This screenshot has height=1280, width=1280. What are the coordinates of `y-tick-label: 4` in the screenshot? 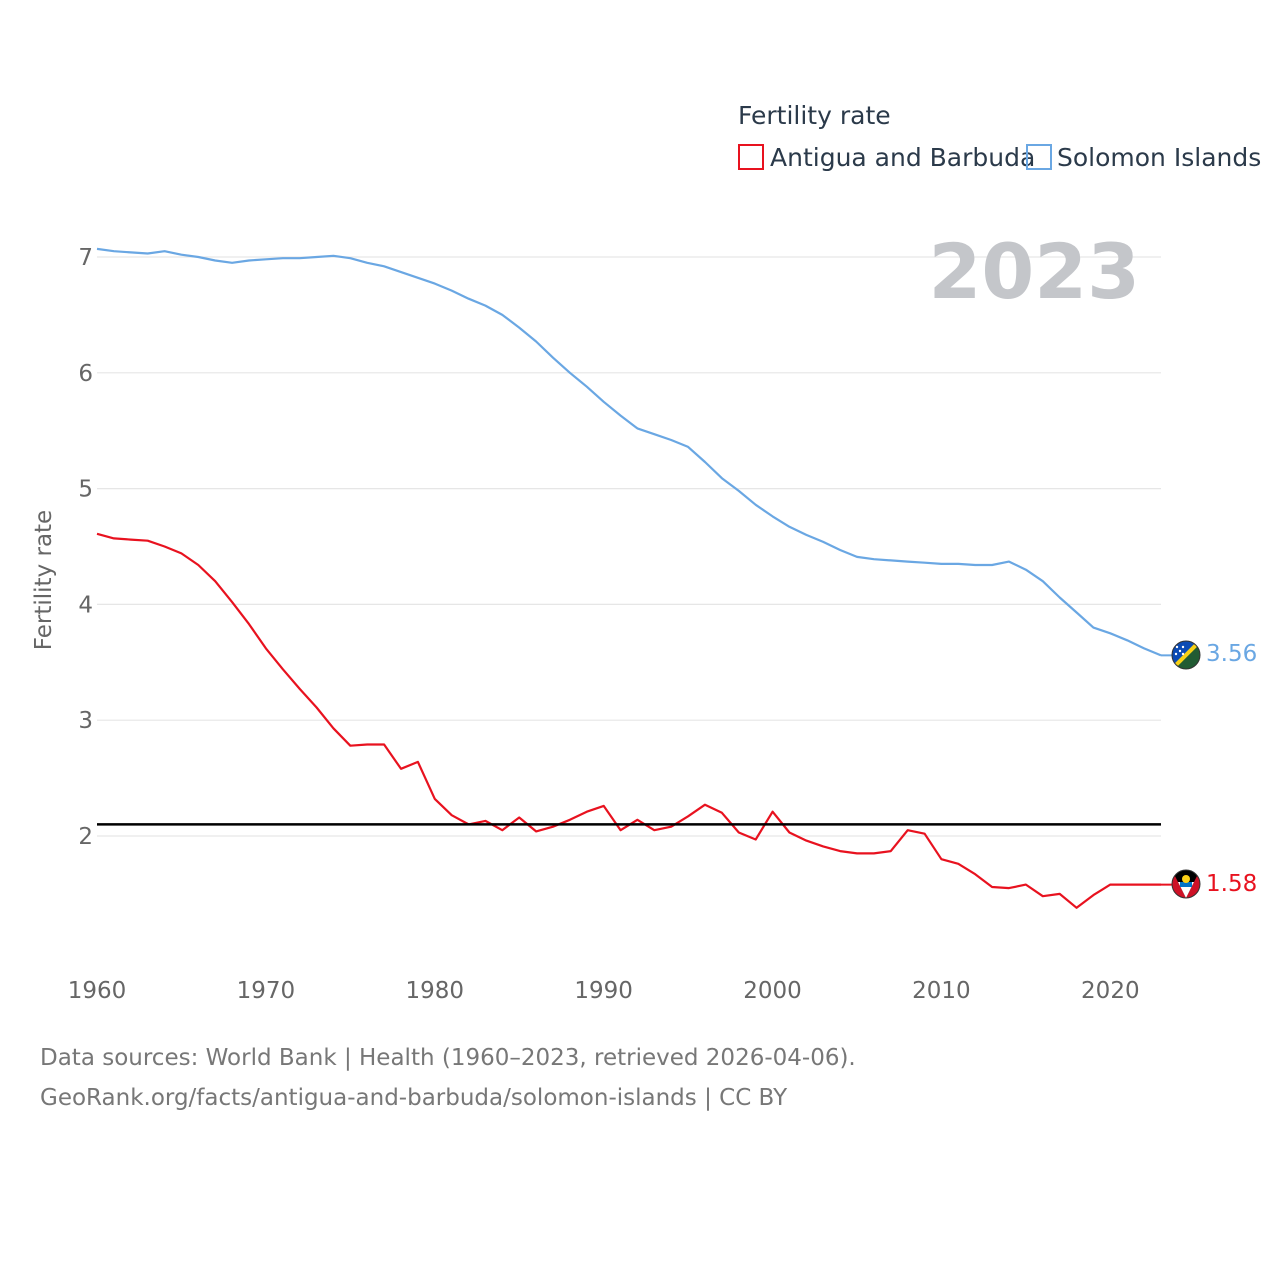 It's located at (85, 605).